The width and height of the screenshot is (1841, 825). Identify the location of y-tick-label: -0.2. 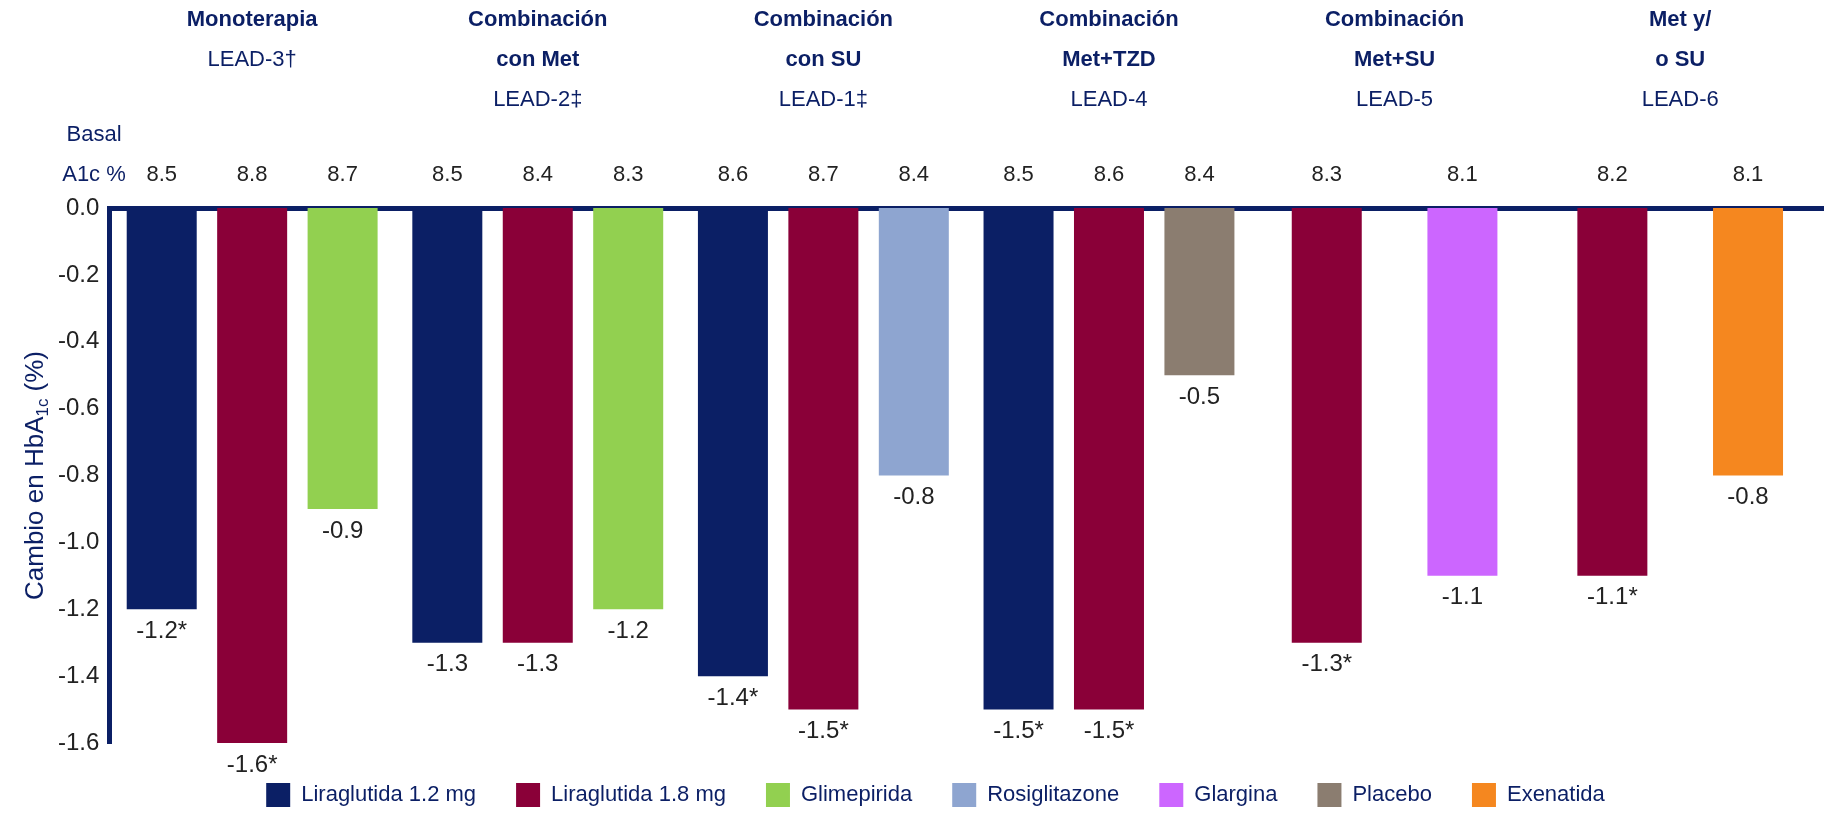
(79, 273).